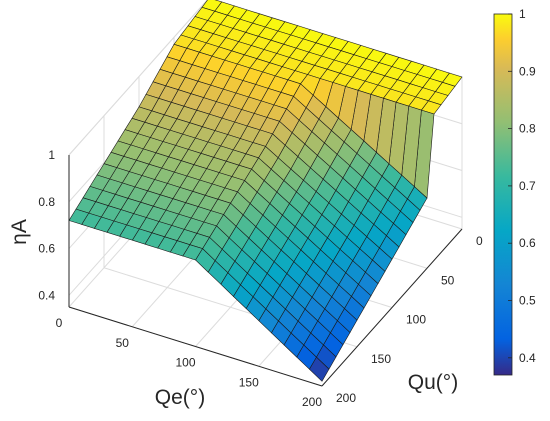  I want to click on y-axis-title: Qu(°), so click(433, 382).